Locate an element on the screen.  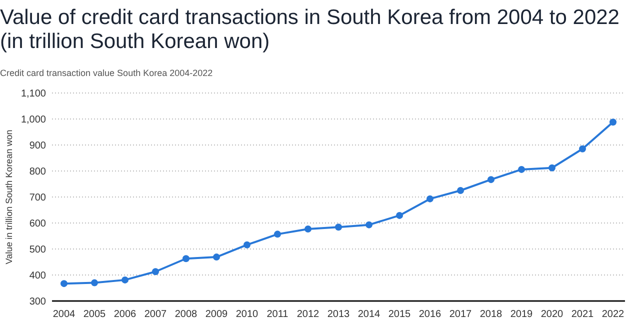
x-tick-label: 2010 is located at coordinates (247, 314).